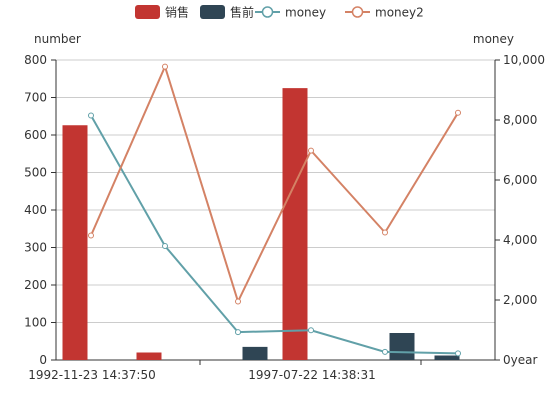 The width and height of the screenshot is (550, 420). What do you see at coordinates (43, 360) in the screenshot?
I see `left-axis-tick-label: 0` at bounding box center [43, 360].